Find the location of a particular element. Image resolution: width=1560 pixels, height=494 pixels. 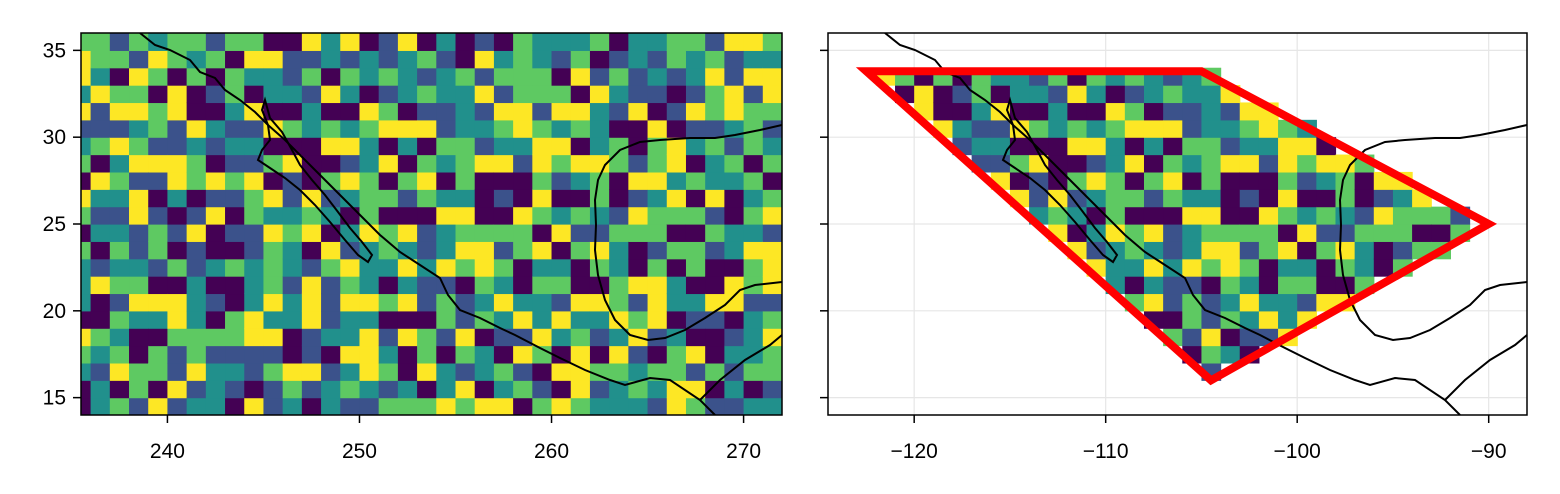

left-ytick-label: 15 is located at coordinates (54, 398).